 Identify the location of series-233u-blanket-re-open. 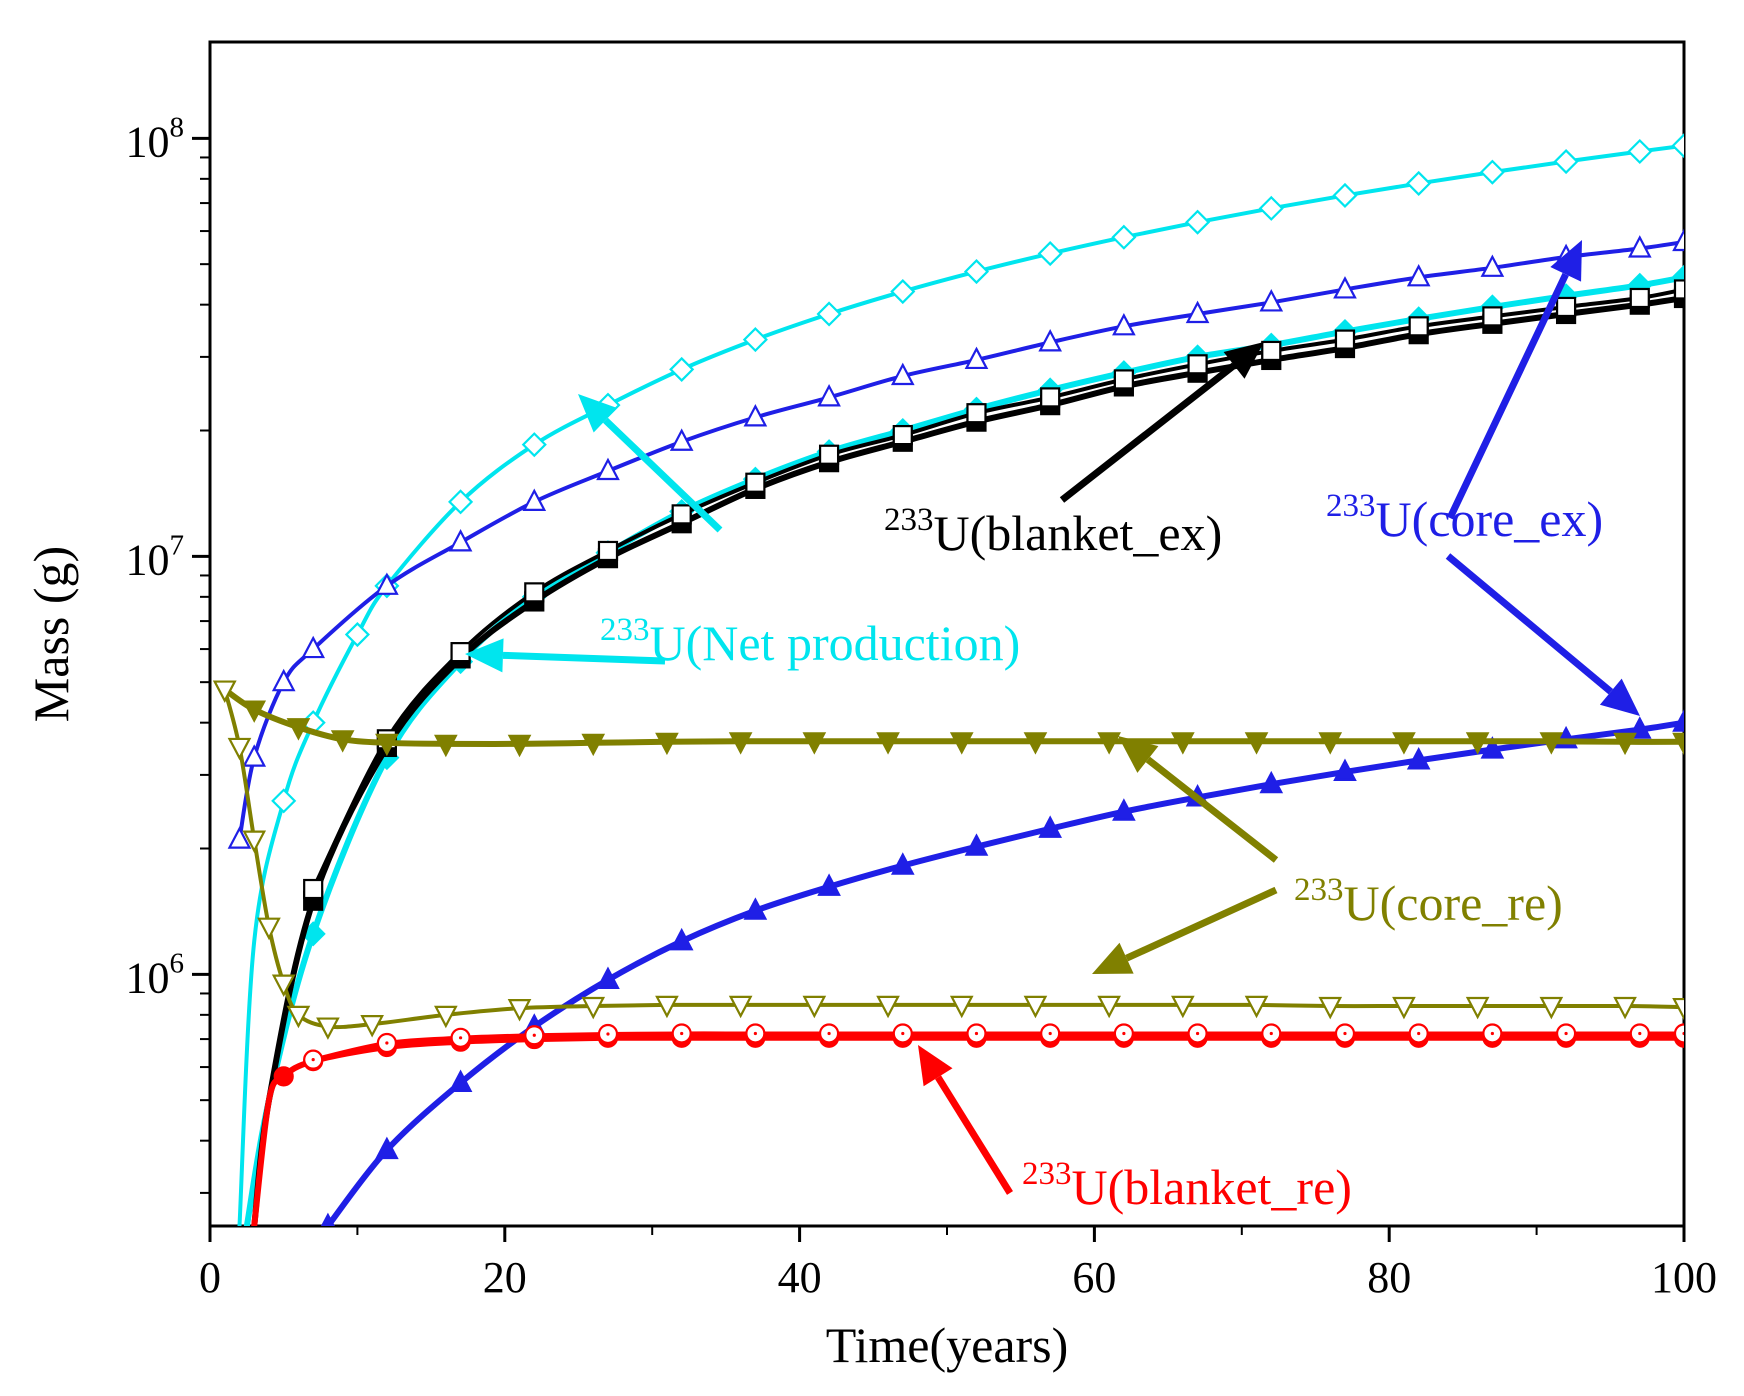
(993, 1046).